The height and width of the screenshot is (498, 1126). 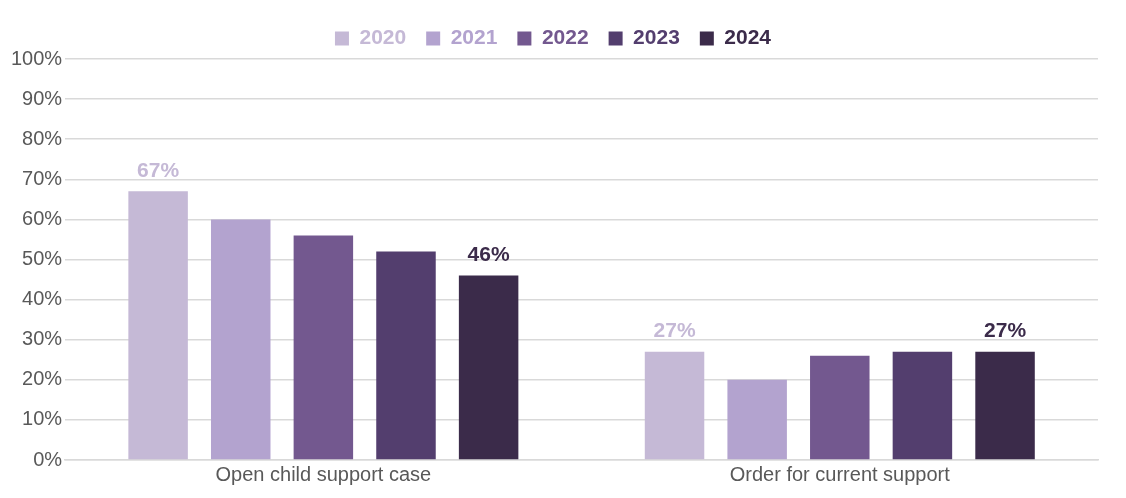 I want to click on y-tick-label: 20%, so click(x=42, y=378).